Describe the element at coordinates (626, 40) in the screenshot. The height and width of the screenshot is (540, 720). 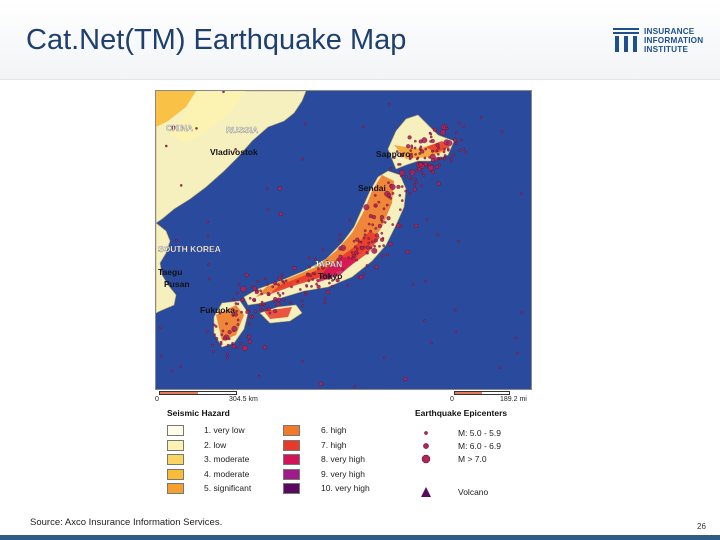
I see `iii-logo-mark-icon` at that location.